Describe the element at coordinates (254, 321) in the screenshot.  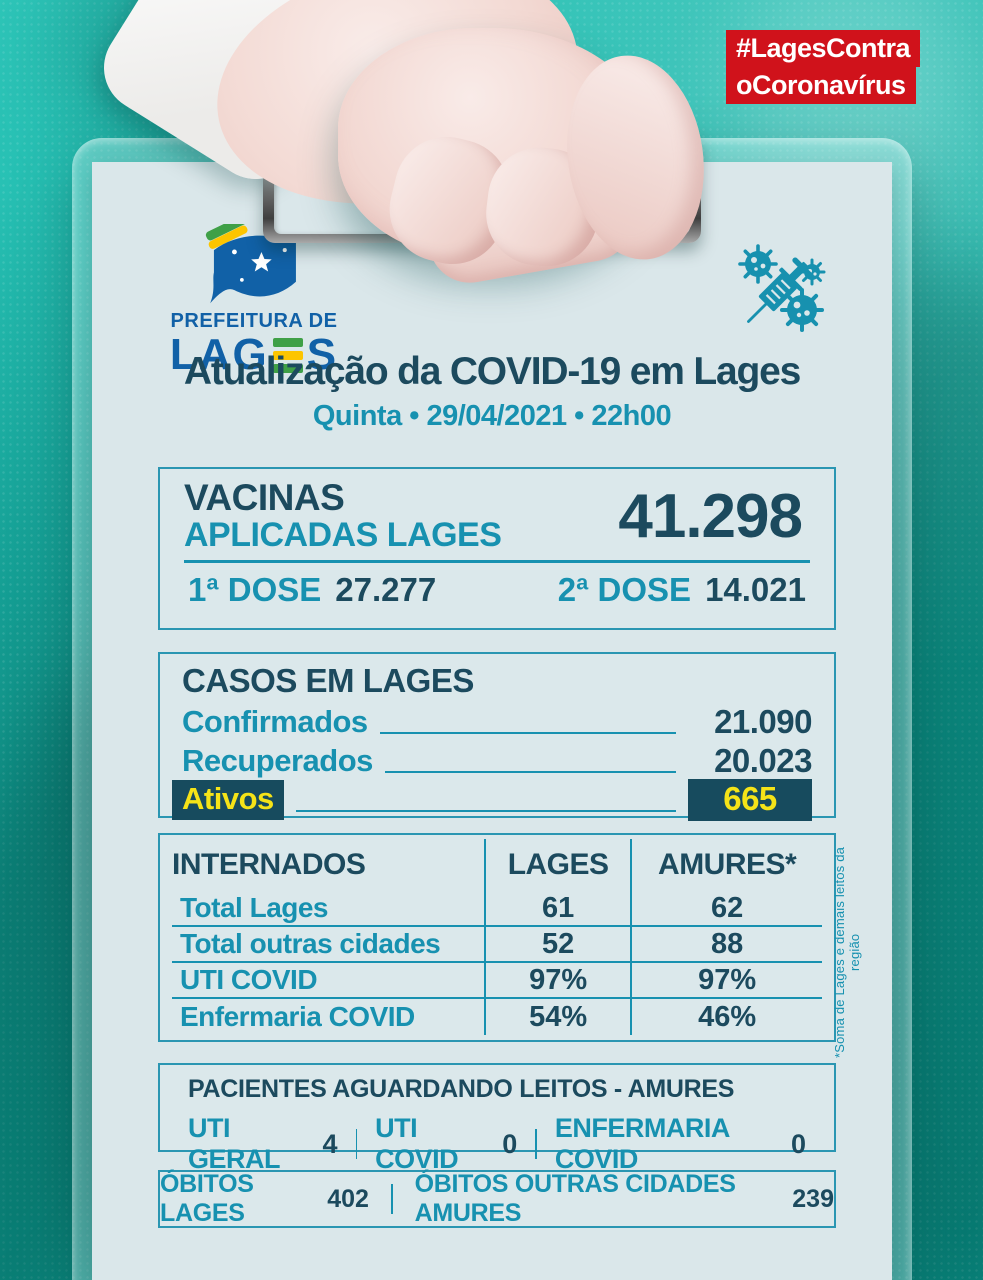
I see `logo-text-top: PREFEITURA DE` at that location.